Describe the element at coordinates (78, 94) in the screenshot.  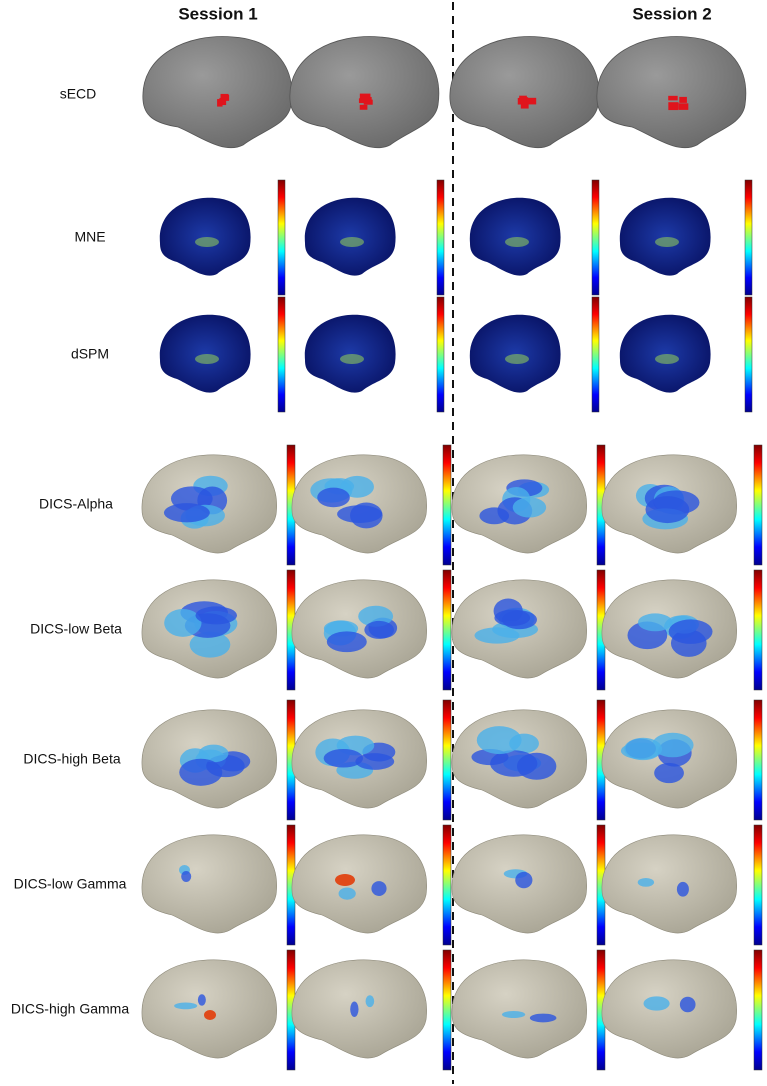
I see `row-label: sECD` at that location.